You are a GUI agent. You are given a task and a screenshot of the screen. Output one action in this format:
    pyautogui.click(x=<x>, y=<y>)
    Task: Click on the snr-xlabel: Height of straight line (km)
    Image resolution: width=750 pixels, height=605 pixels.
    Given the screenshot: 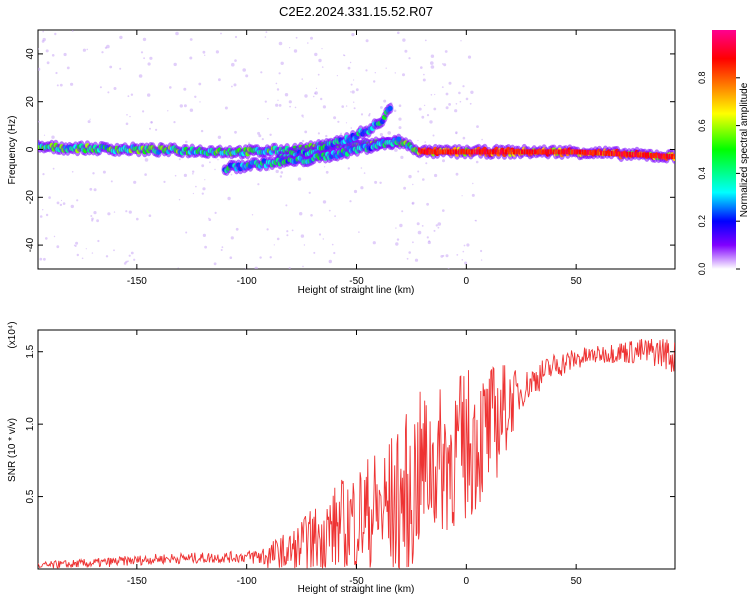 What is the action you would take?
    pyautogui.click(x=356, y=589)
    